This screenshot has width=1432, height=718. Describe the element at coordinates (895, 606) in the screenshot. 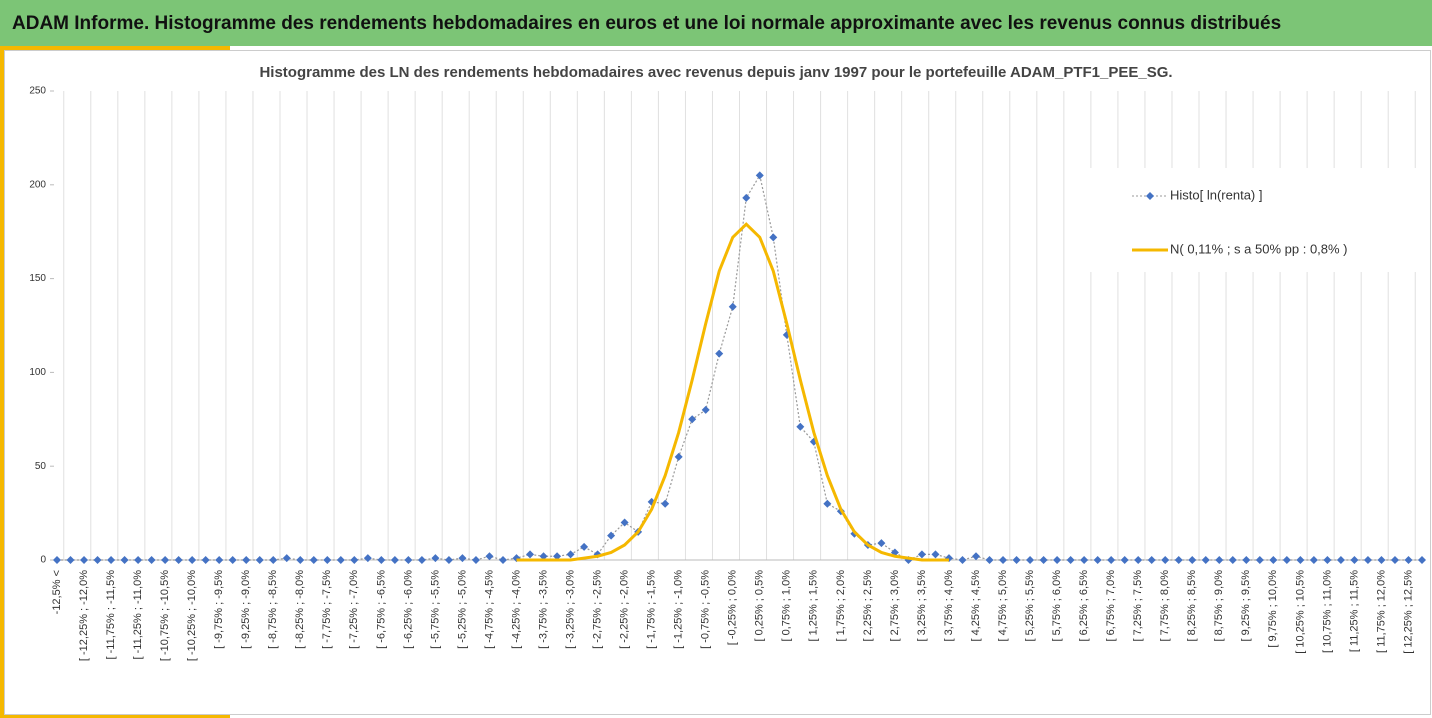

I see `x-tick-label: [ 2,75% ; 3,0%` at that location.